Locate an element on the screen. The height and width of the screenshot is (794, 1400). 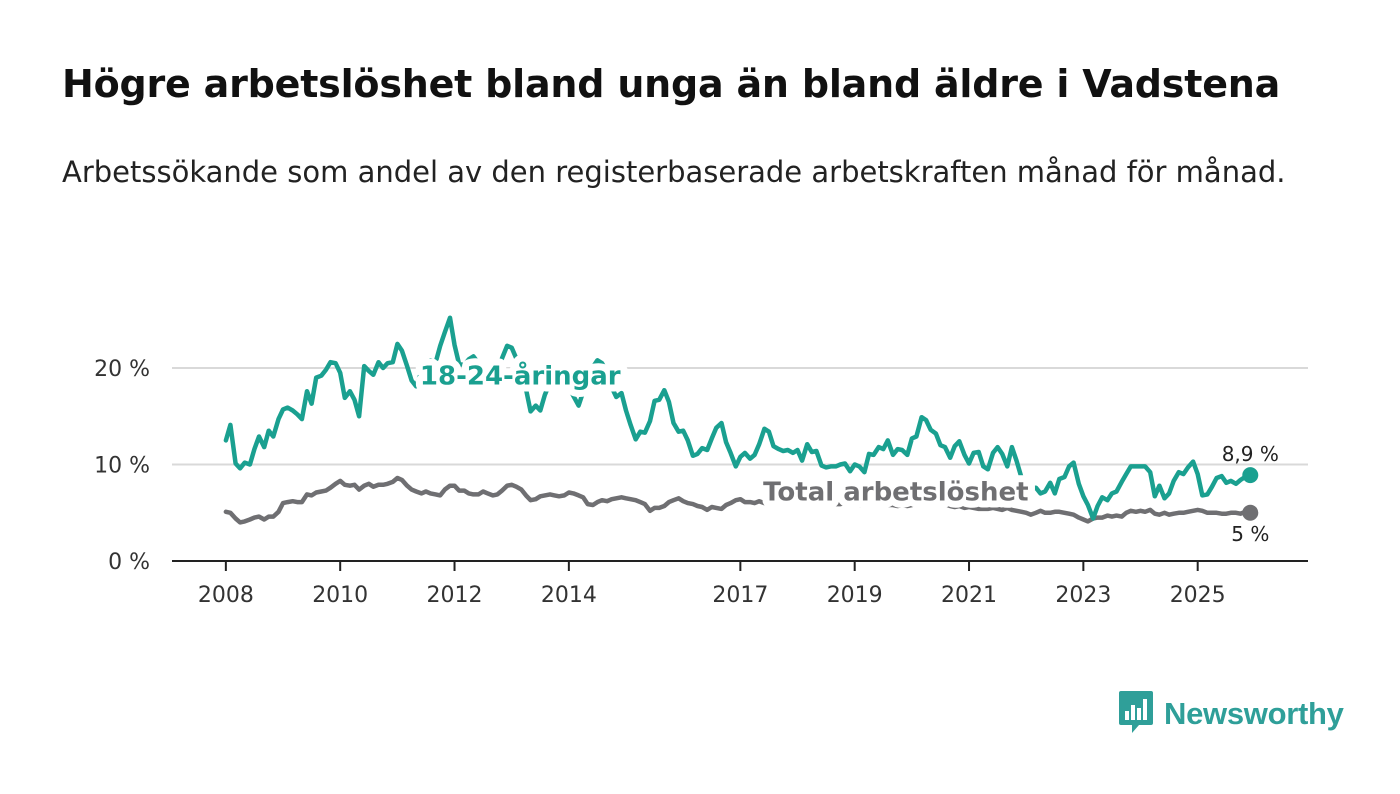
y-tick-label: 0 % is located at coordinates (129, 562).